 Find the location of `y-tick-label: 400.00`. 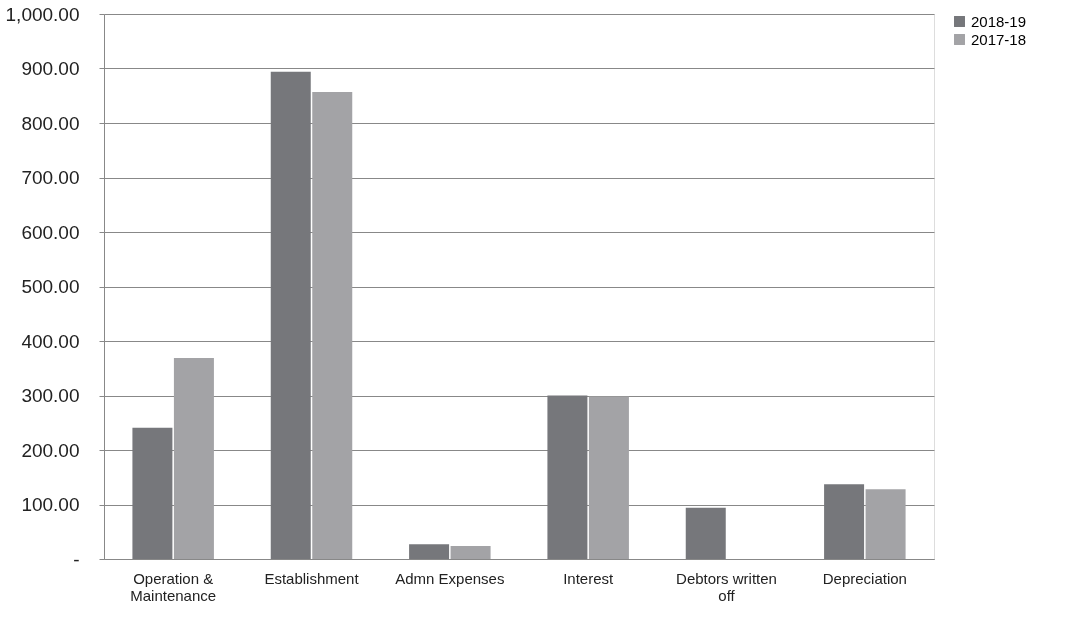

y-tick-label: 400.00 is located at coordinates (50, 341).